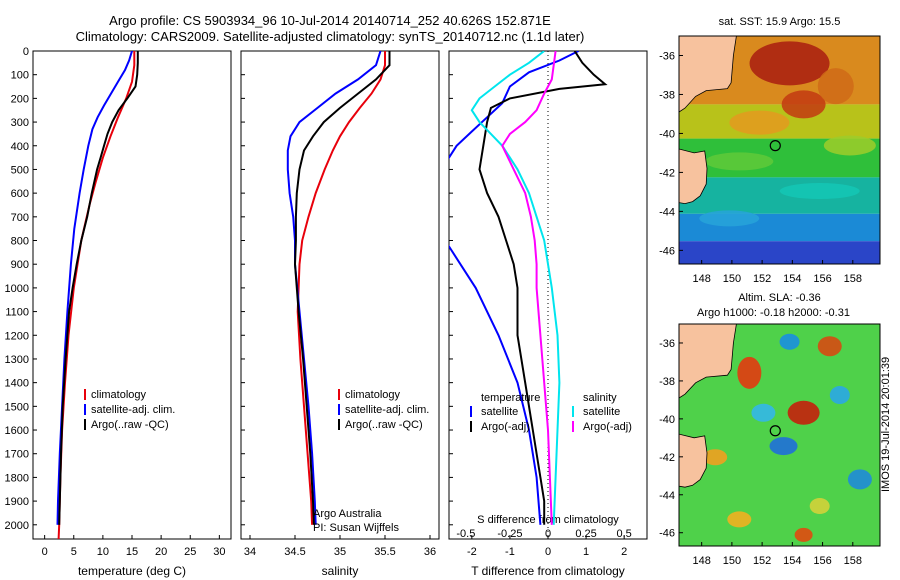  I want to click on series-s-satellite, so click(515, 288).